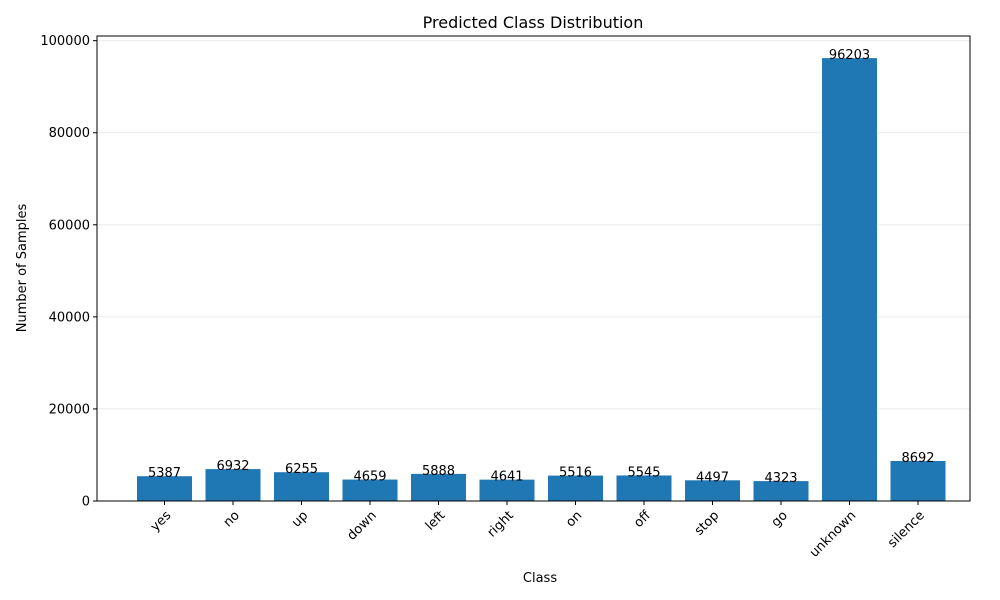  What do you see at coordinates (232, 466) in the screenshot?
I see `data-label-no: 6932` at bounding box center [232, 466].